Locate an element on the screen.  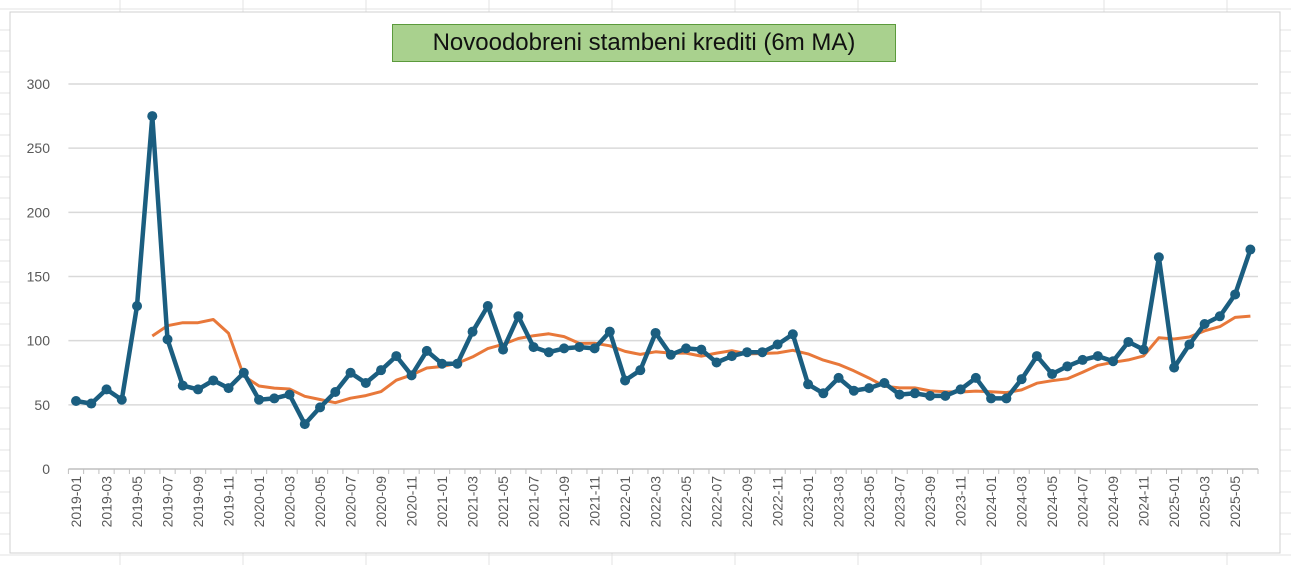
y-tick-label: 250 is located at coordinates (39, 148).